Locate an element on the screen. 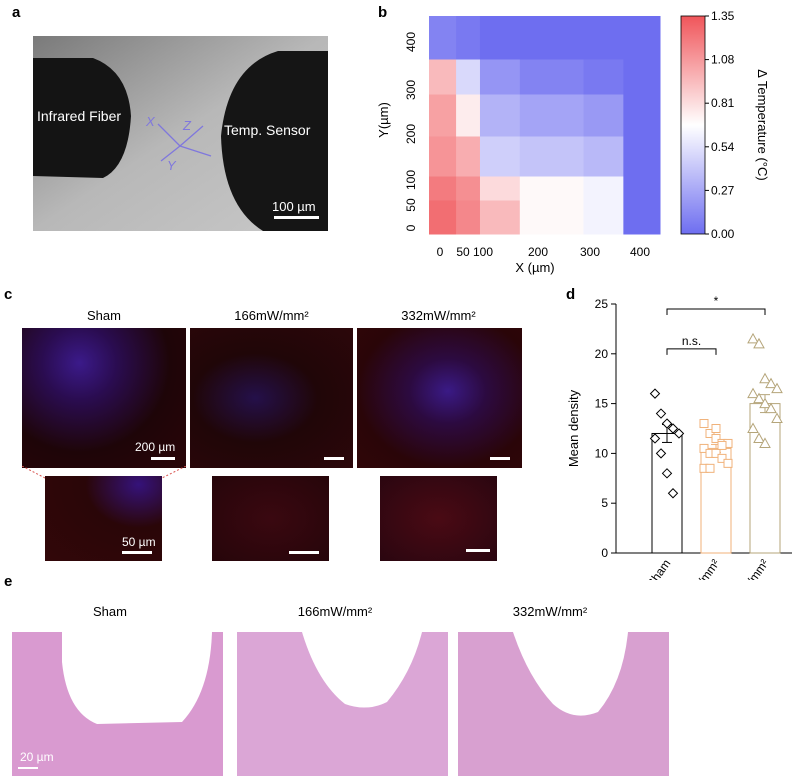 Image resolution: width=802 pixels, height=779 pixels. panel-label-b: b is located at coordinates (383, 12).